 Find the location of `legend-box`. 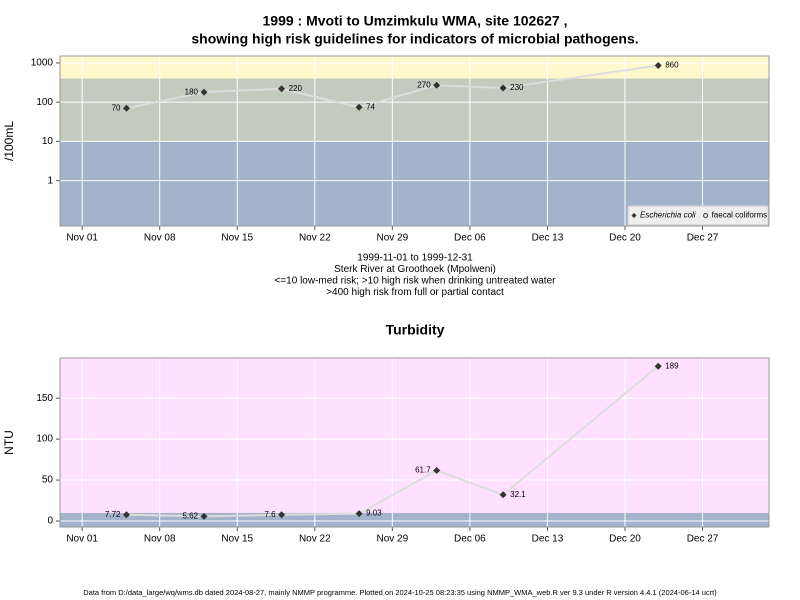

legend-box is located at coordinates (698, 215).